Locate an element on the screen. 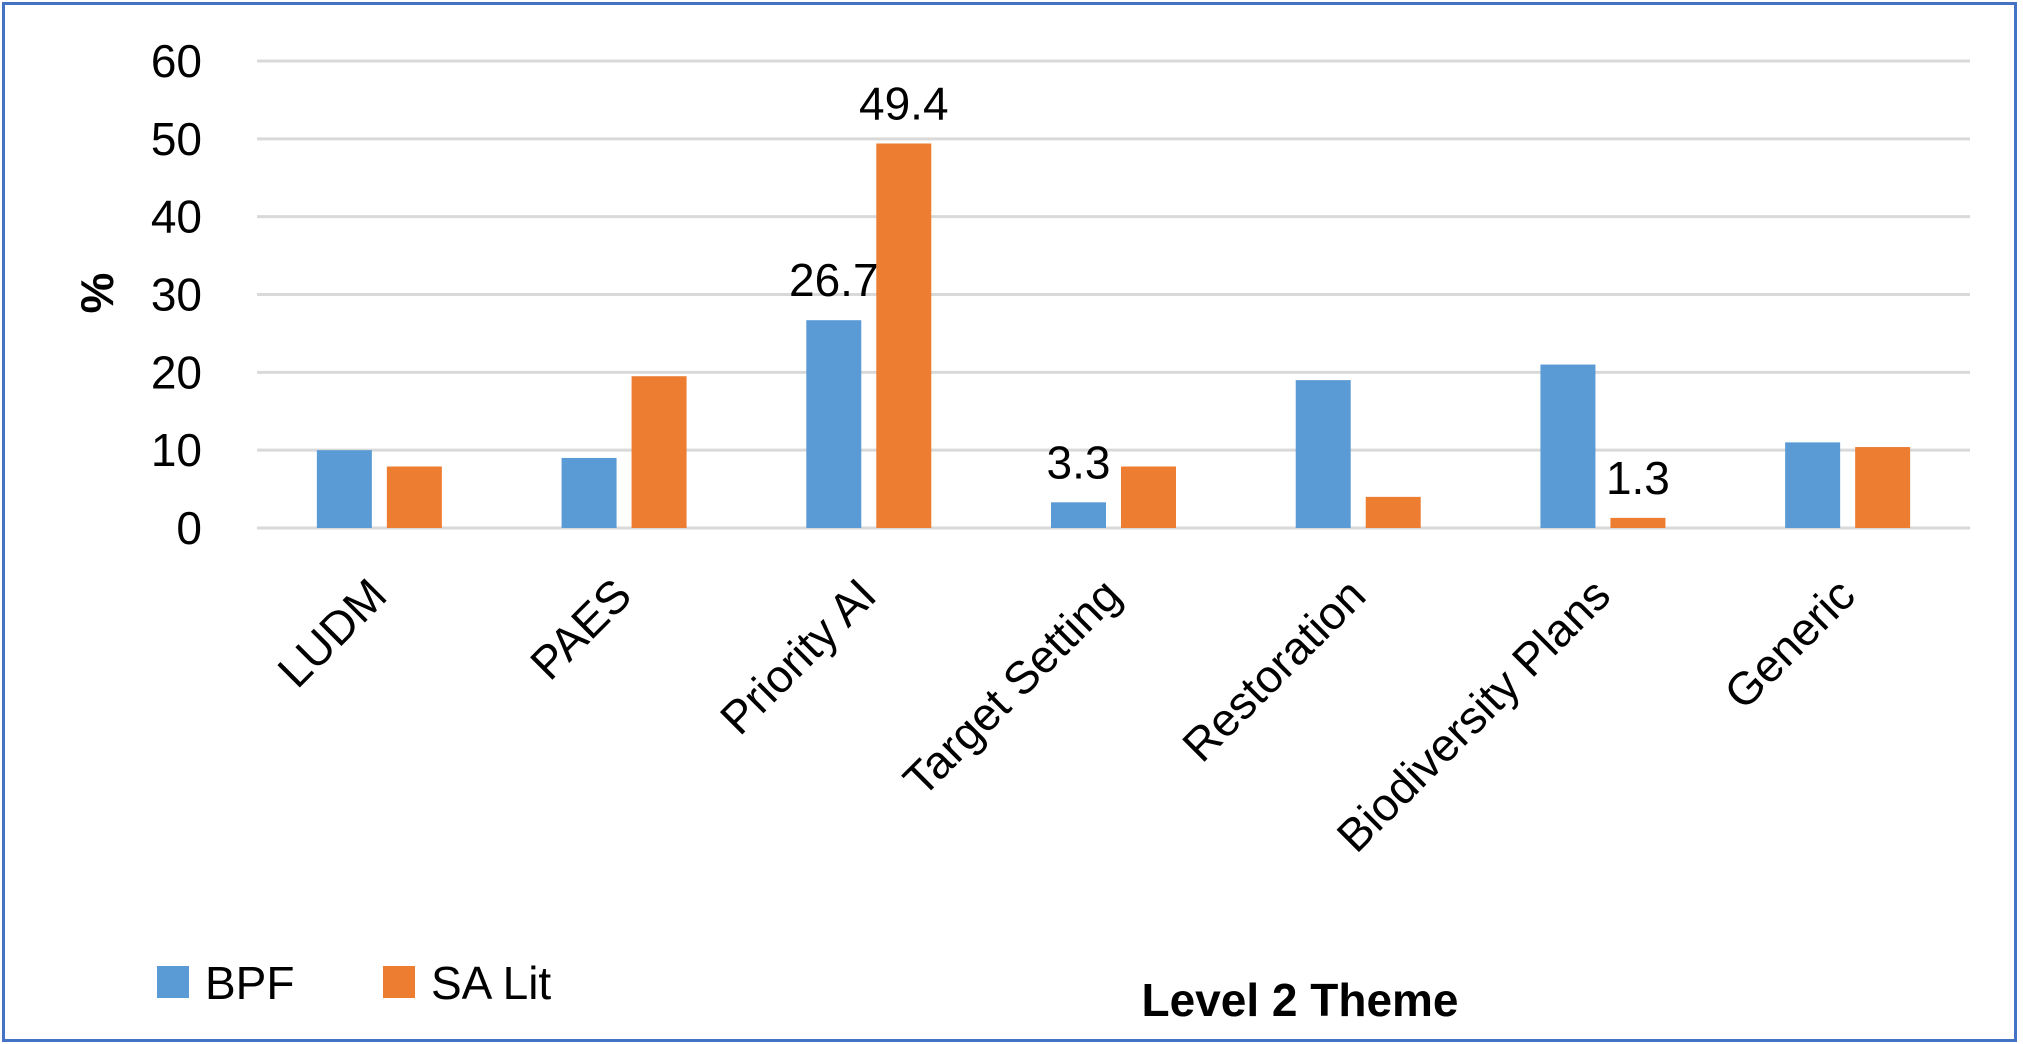 Image resolution: width=2023 pixels, height=1044 pixels. y-tick-label: 40 is located at coordinates (176, 217).